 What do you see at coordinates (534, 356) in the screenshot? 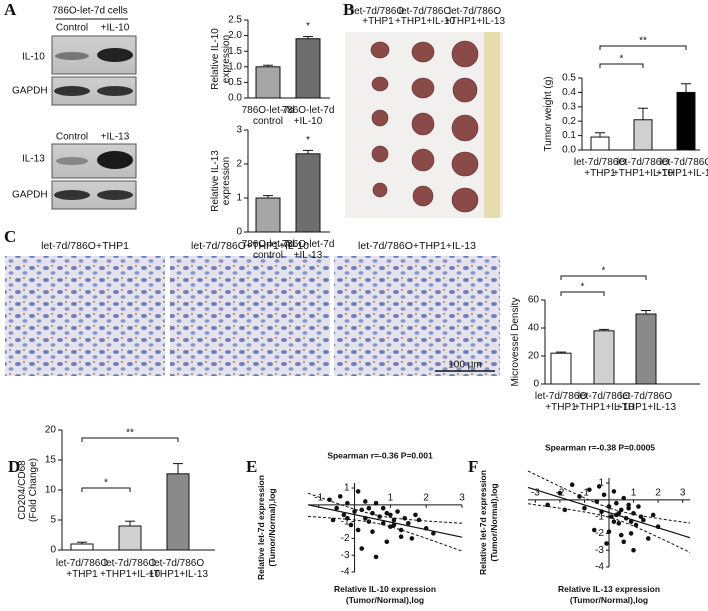
I see `y-tick-label: 20` at bounding box center [534, 356].